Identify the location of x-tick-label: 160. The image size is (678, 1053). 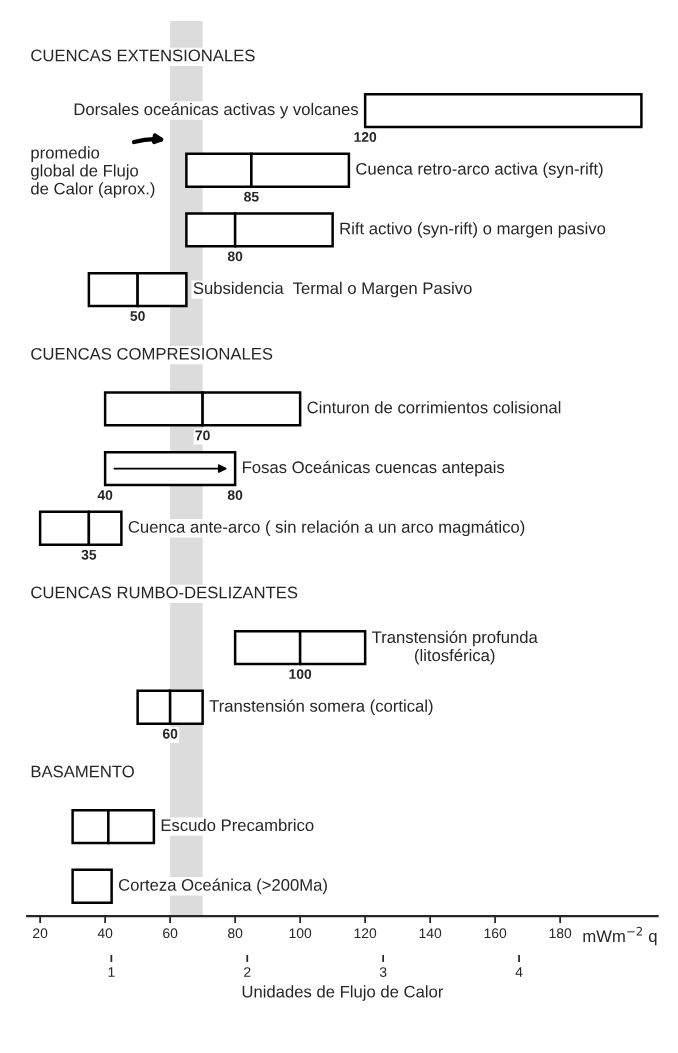
(495, 933).